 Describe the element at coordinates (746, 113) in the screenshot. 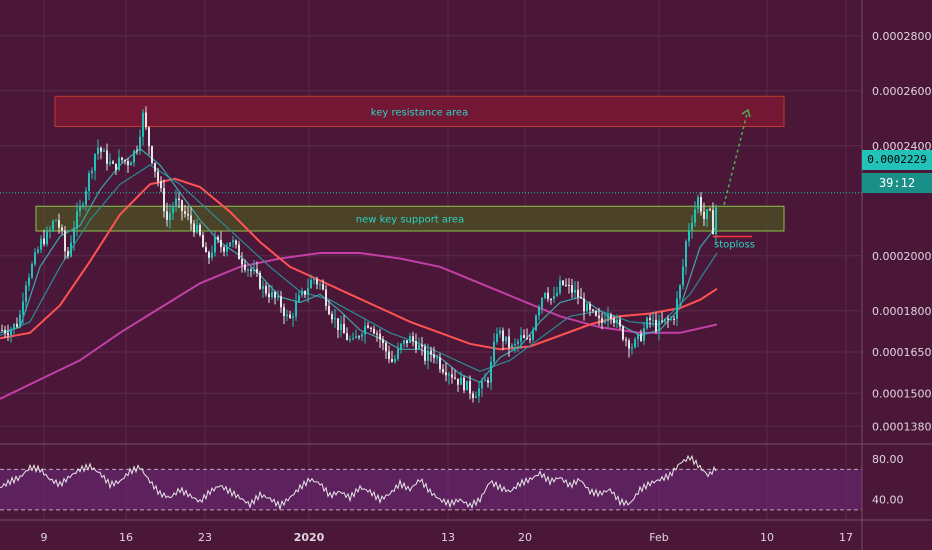

I see `projection-arrowhead` at that location.